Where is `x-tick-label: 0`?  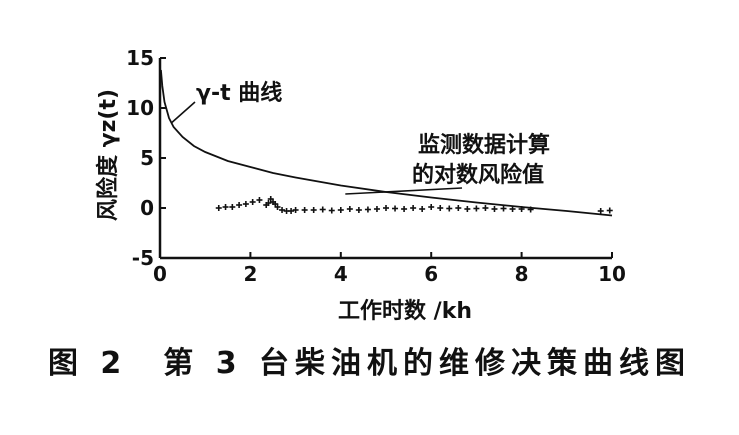
x-tick-label: 0 is located at coordinates (160, 274).